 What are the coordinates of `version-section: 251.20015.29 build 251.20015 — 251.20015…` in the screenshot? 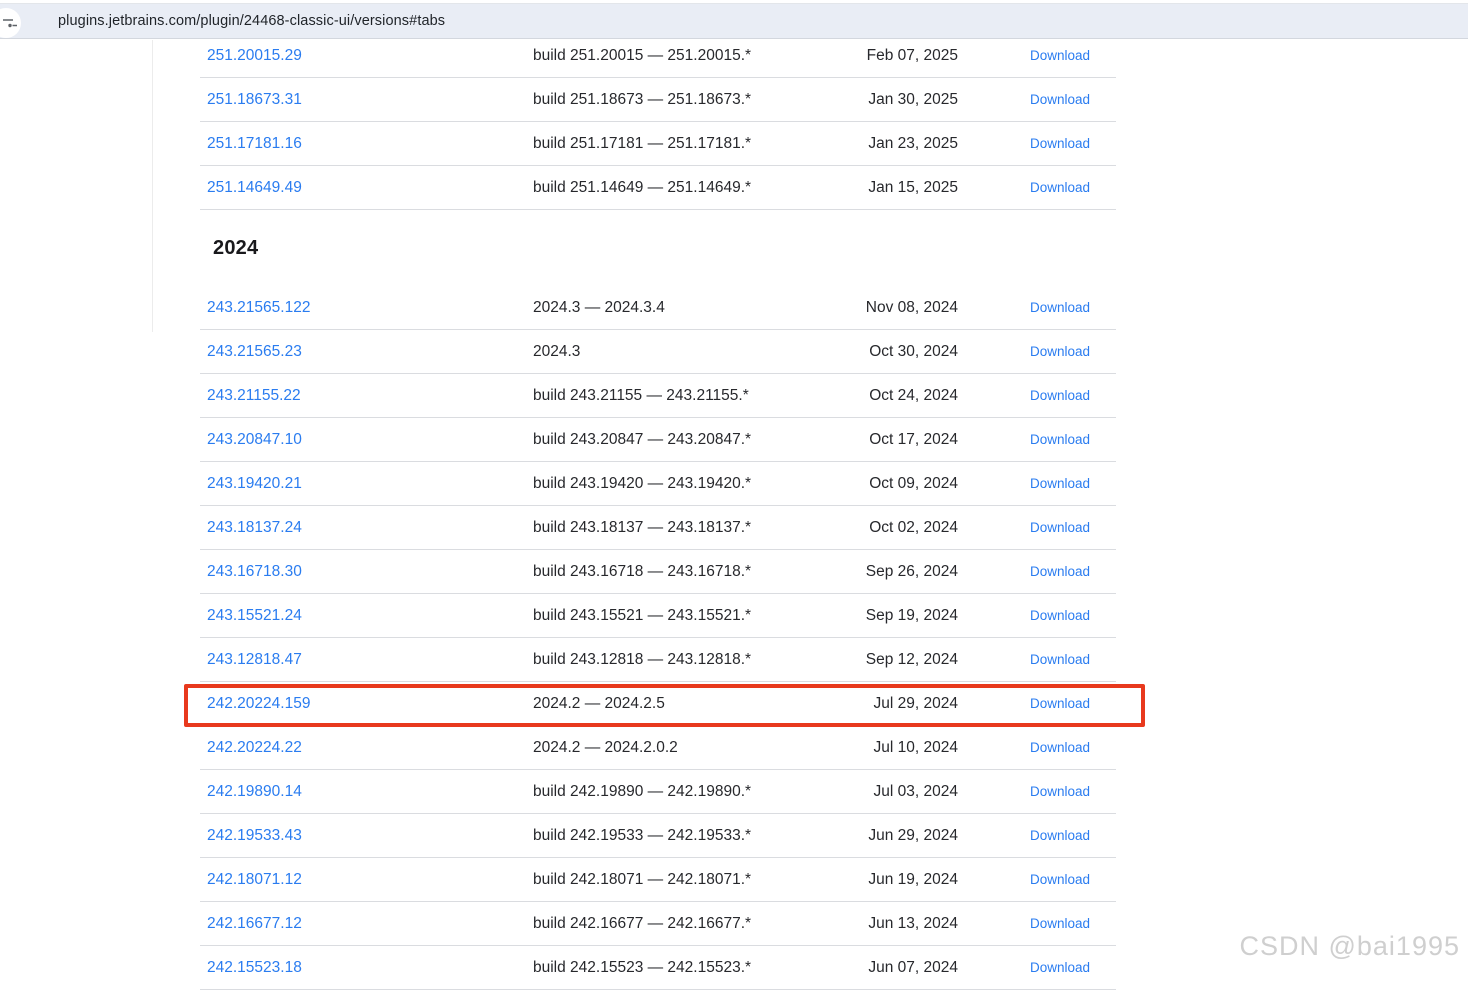 It's located at (658, 122).